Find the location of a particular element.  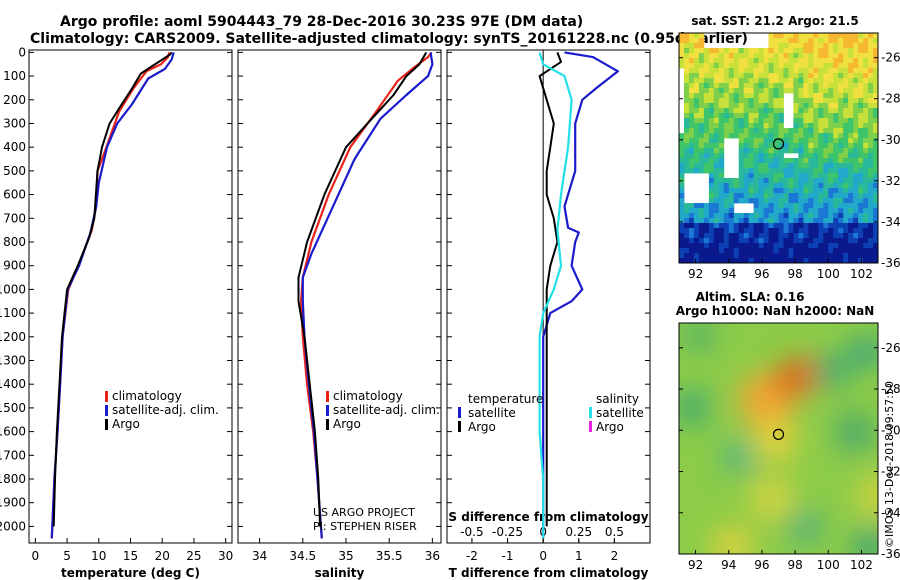

sla-map-ytick-label: -26 is located at coordinates (890, 348).